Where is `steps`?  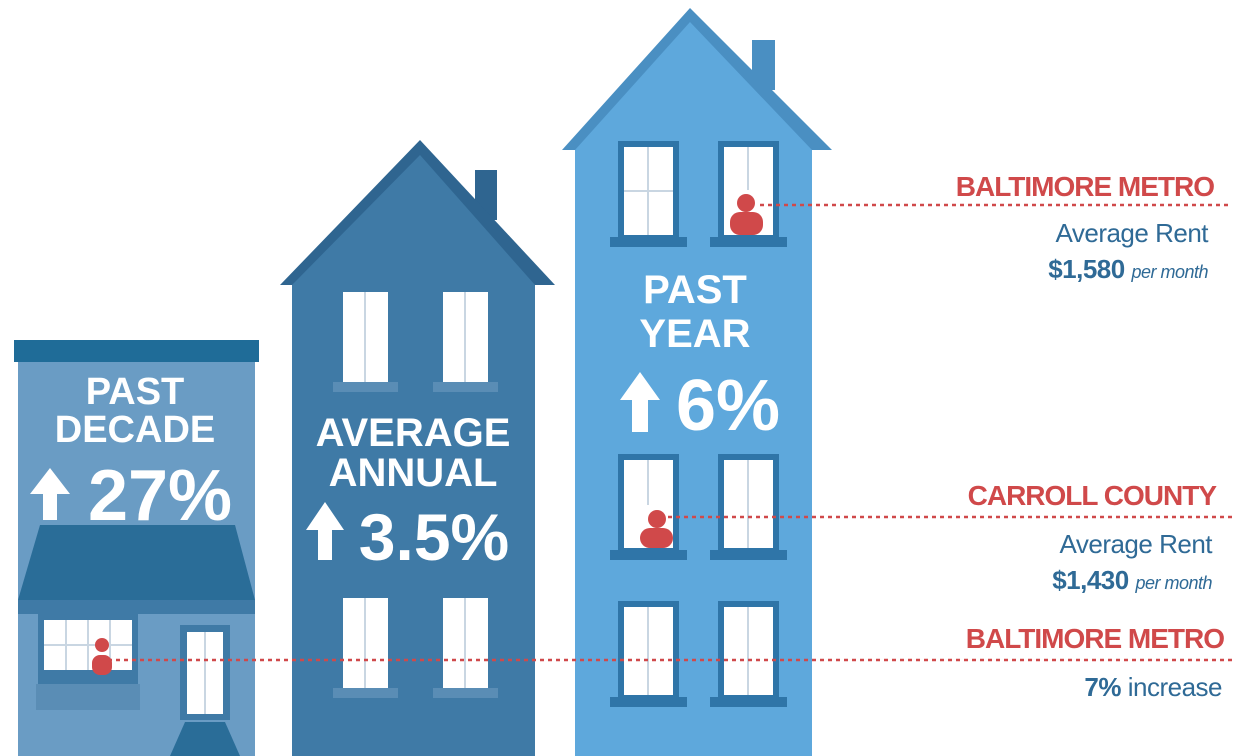
steps is located at coordinates (205, 739).